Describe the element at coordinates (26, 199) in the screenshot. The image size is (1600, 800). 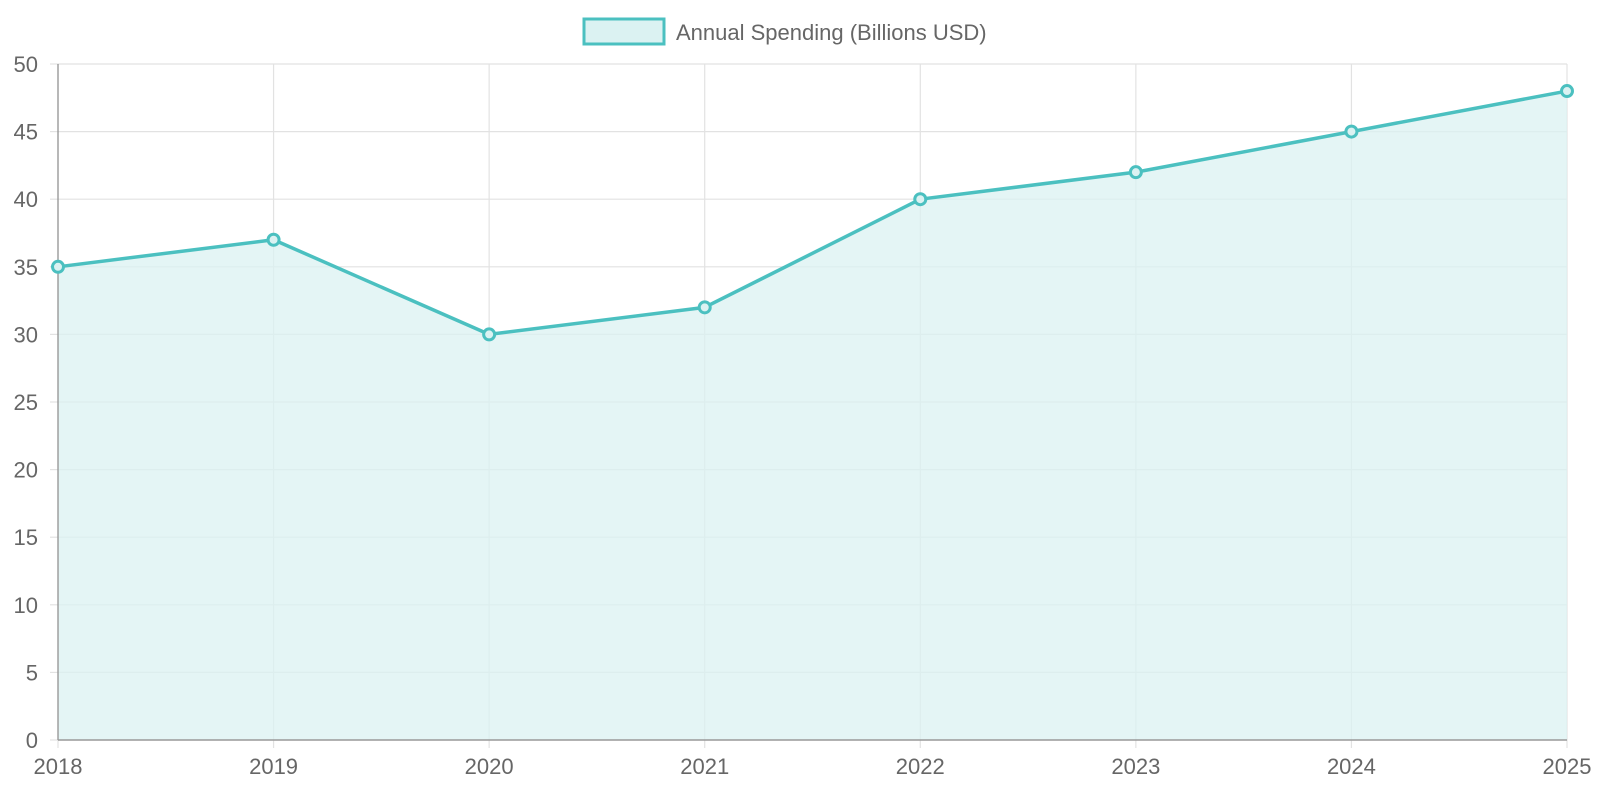
I see `y-tick-label: 40` at that location.